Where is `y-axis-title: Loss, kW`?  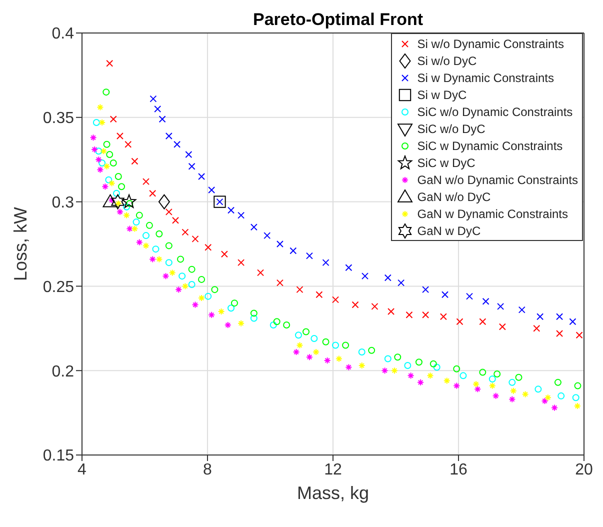
y-axis-title: Loss, kW is located at coordinates (20, 244).